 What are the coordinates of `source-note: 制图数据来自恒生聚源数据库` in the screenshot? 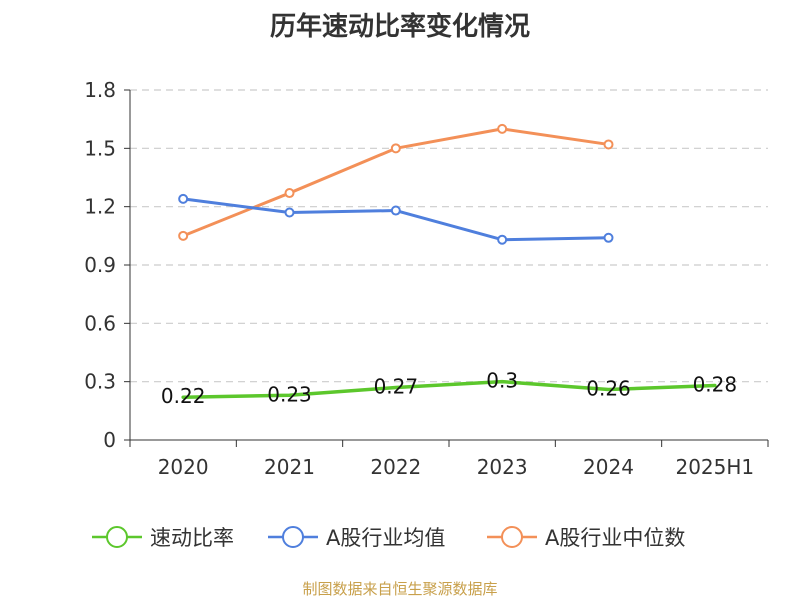 It's located at (400, 589).